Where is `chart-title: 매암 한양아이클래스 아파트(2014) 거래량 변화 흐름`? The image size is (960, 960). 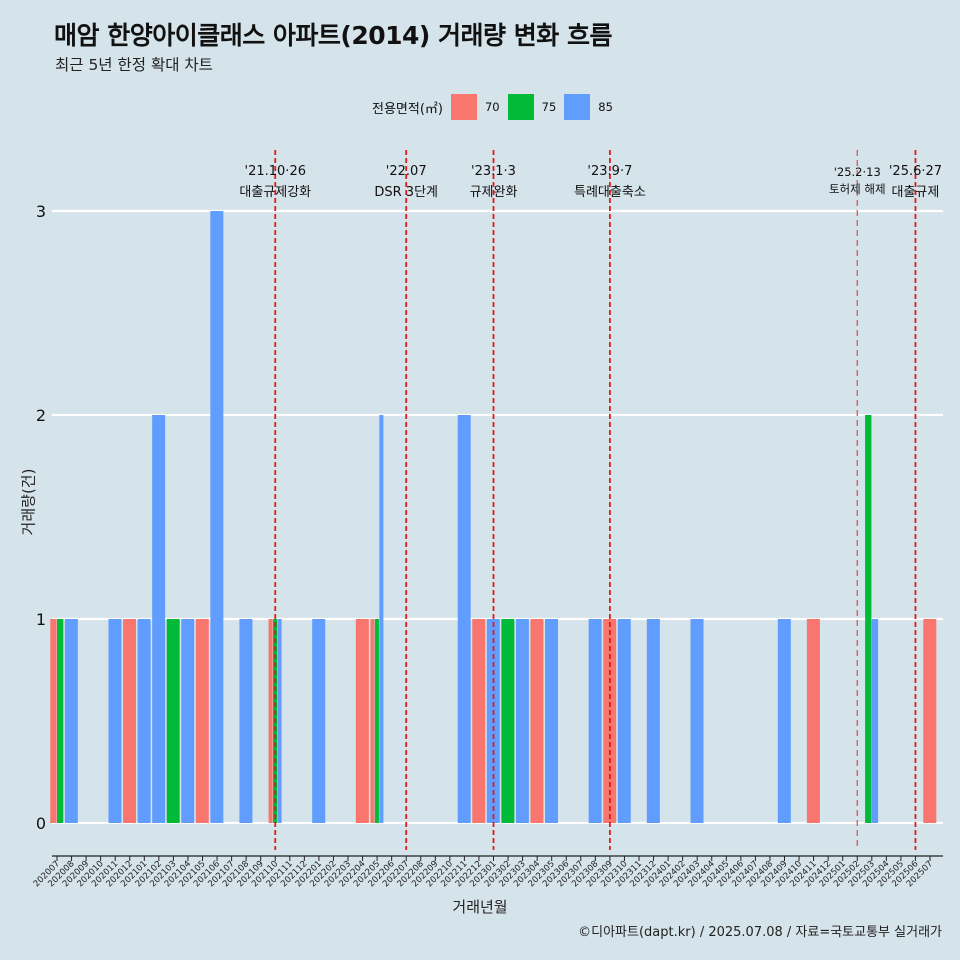
chart-title: 매암 한양아이클래스 아파트(2014) 거래량 변화 흐름 is located at coordinates (333, 35).